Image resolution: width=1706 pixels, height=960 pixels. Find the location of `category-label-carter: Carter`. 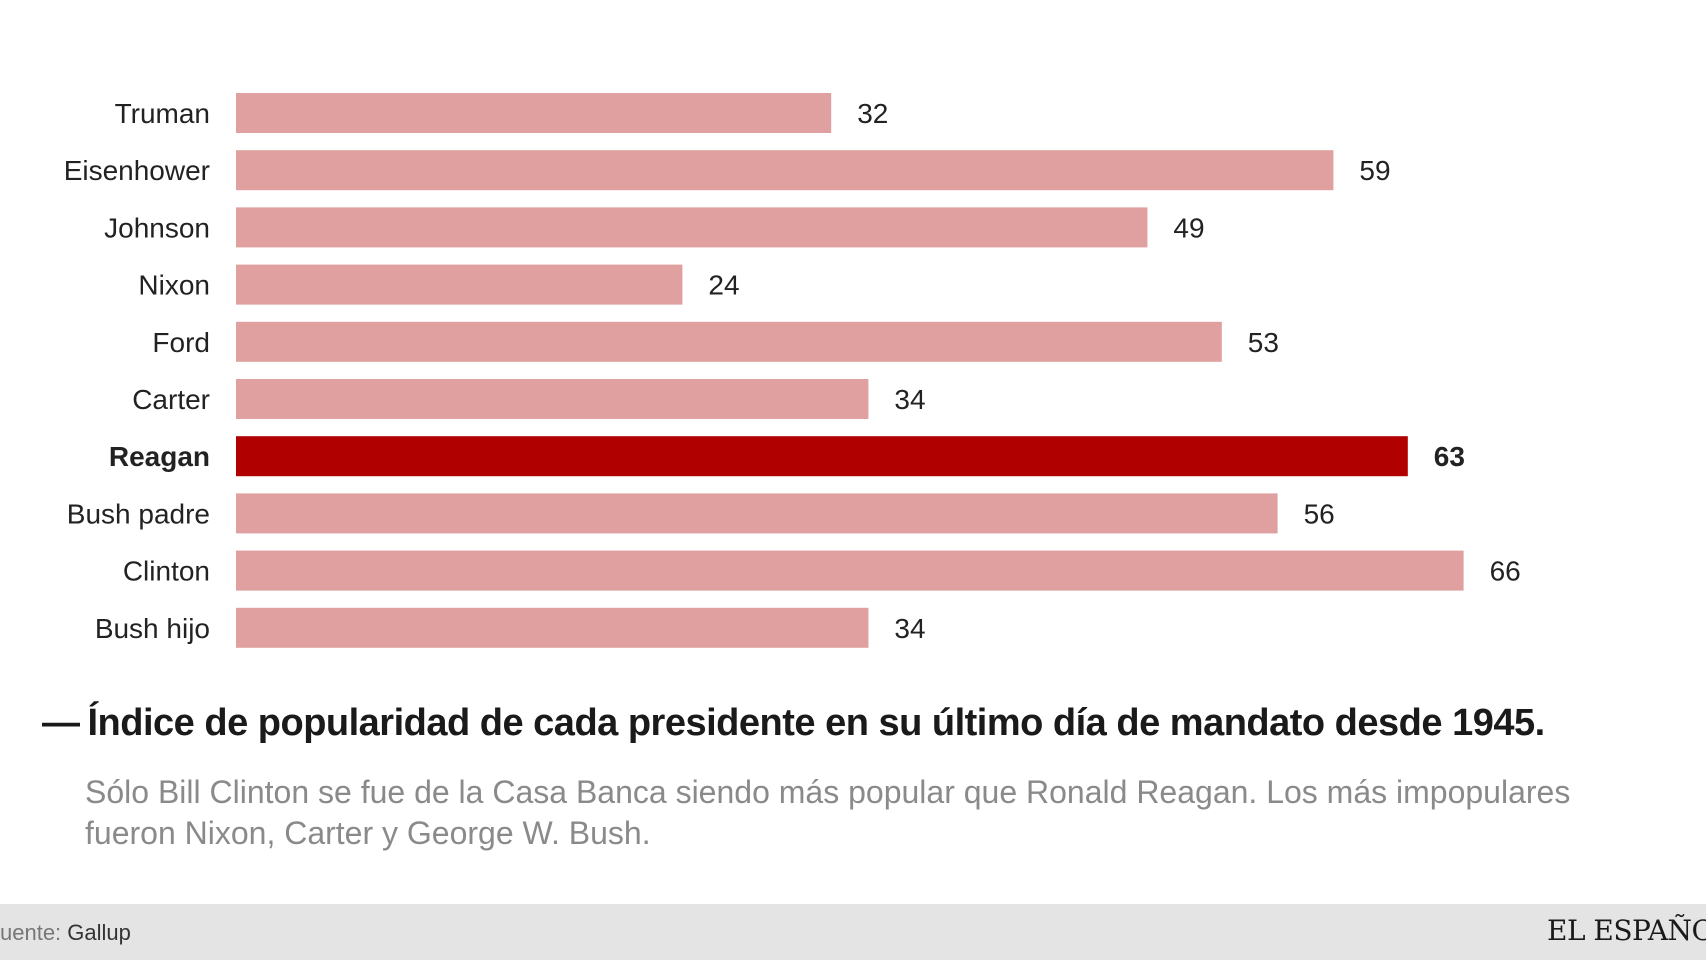

category-label-carter: Carter is located at coordinates (171, 399).